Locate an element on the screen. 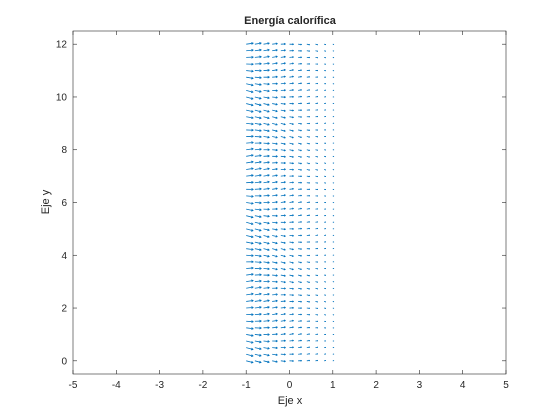  x-tick-label: 2 is located at coordinates (376, 385).